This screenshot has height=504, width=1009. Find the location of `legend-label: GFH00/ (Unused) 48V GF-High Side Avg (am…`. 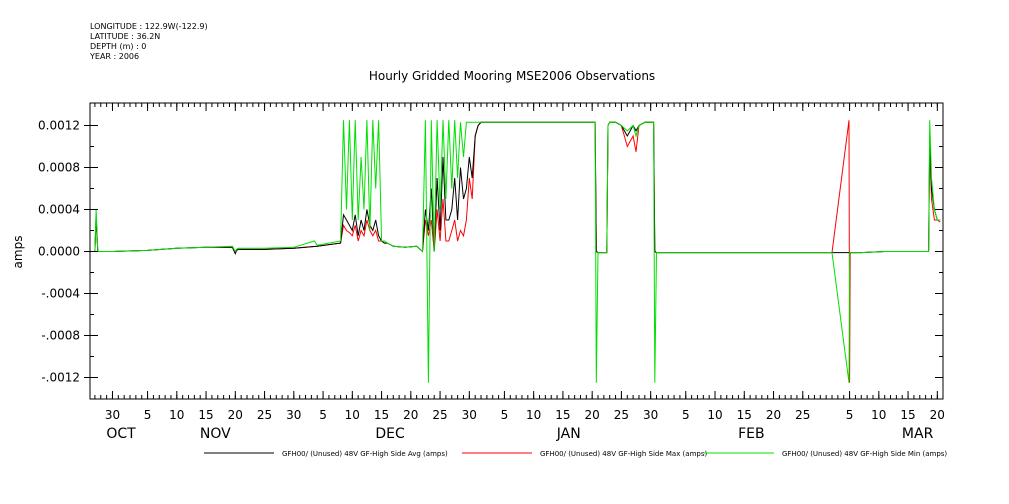

legend-label: GFH00/ (Unused) 48V GF-High Side Avg (am… is located at coordinates (365, 454).